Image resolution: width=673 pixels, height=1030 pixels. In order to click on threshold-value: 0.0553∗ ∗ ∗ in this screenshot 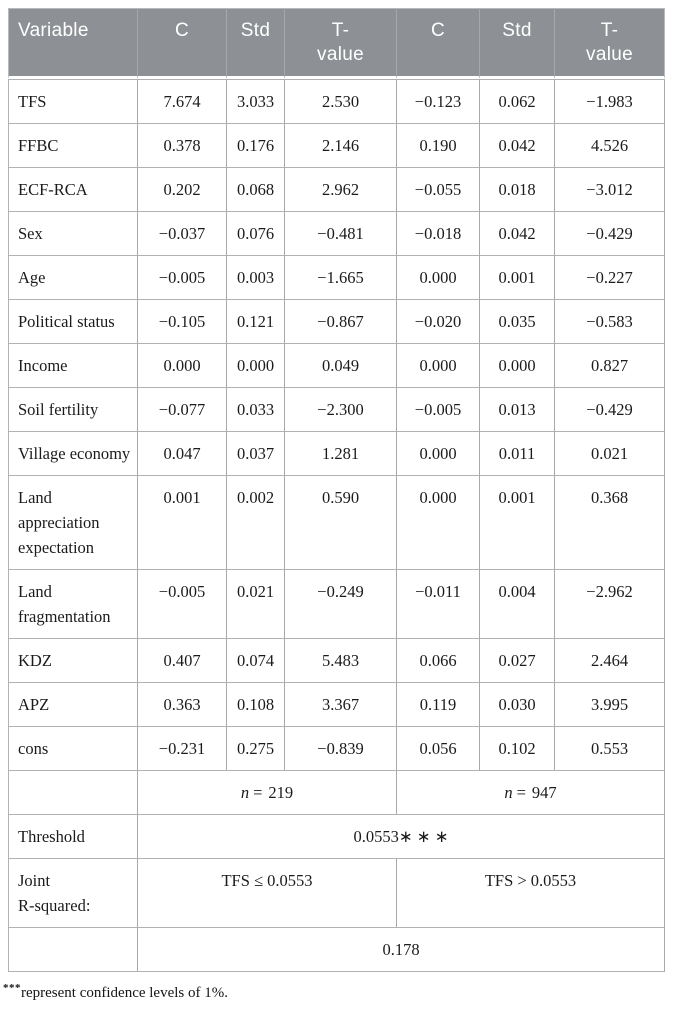, I will do `click(401, 836)`.